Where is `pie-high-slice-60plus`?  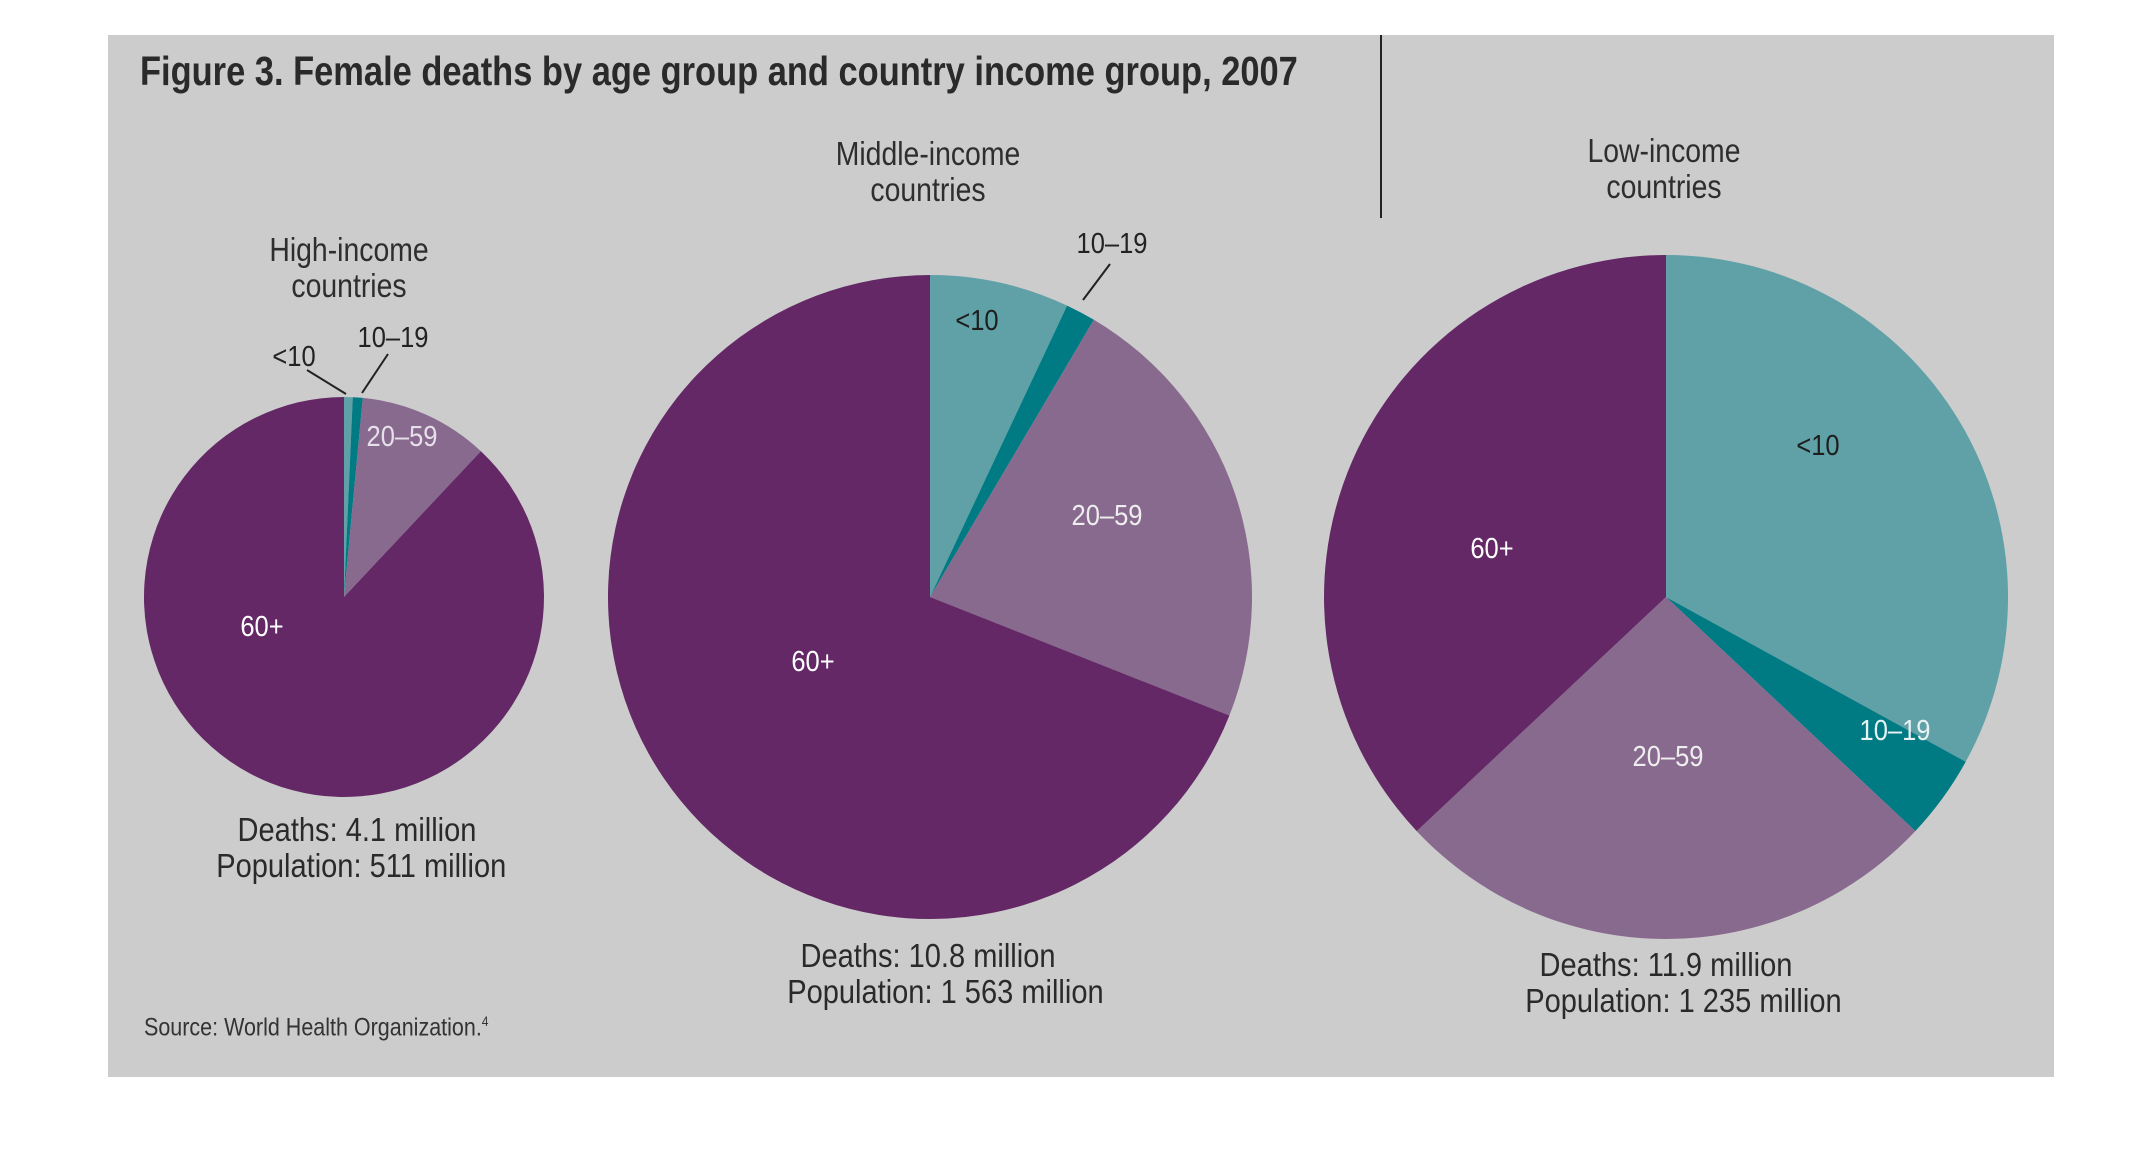 pie-high-slice-60plus is located at coordinates (343, 597).